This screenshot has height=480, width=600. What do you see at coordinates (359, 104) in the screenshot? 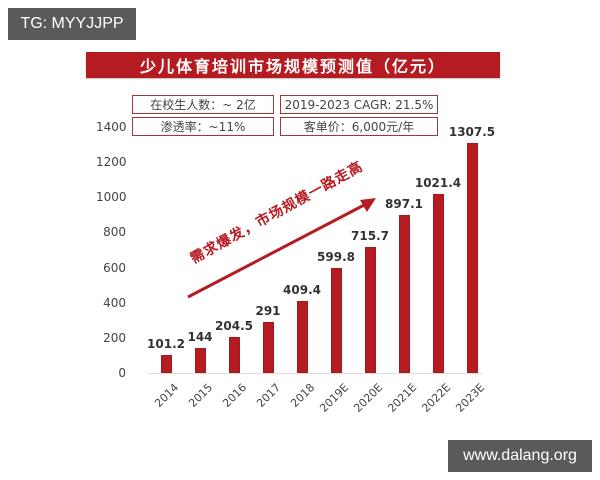
I see `info-cagr: 2019-2023 CAGR: 21.5%` at bounding box center [359, 104].